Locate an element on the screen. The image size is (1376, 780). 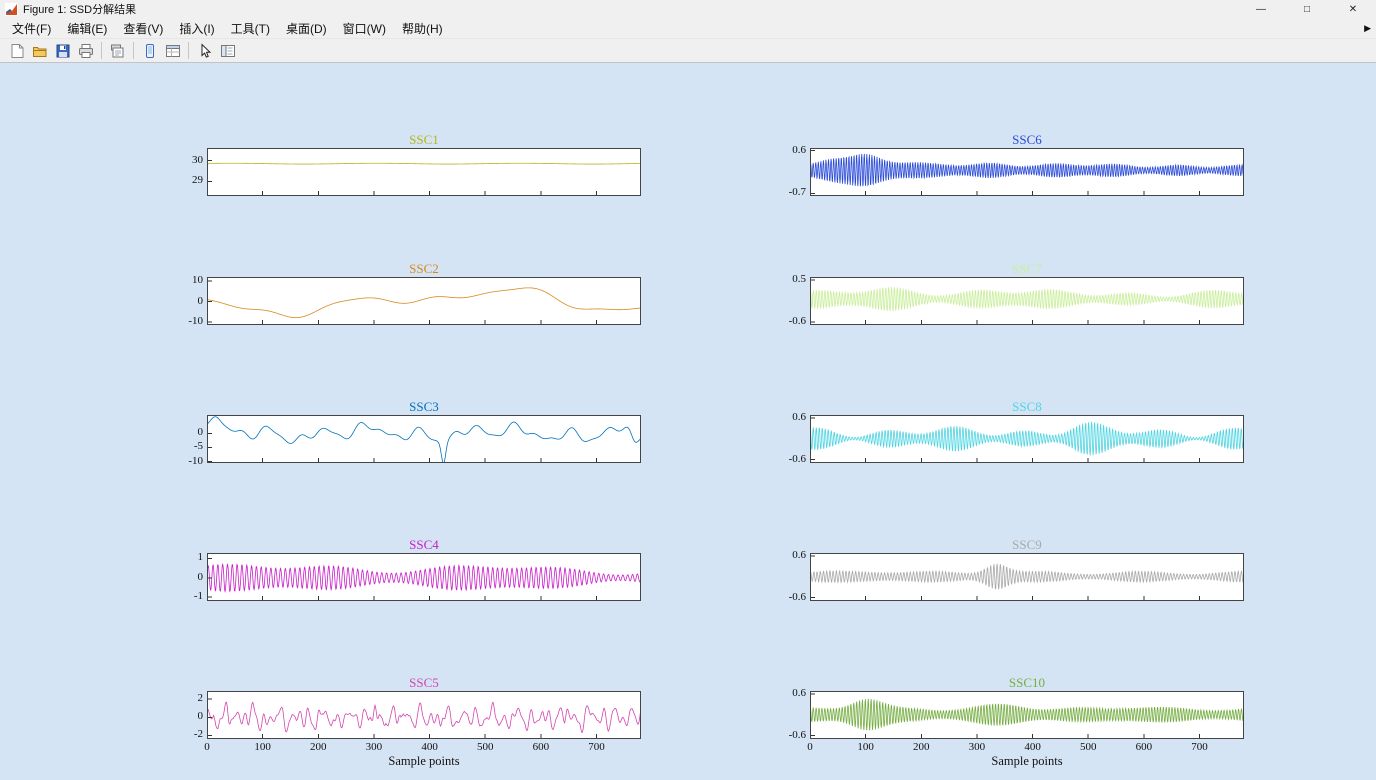
axes-ssc1 is located at coordinates (424, 172).